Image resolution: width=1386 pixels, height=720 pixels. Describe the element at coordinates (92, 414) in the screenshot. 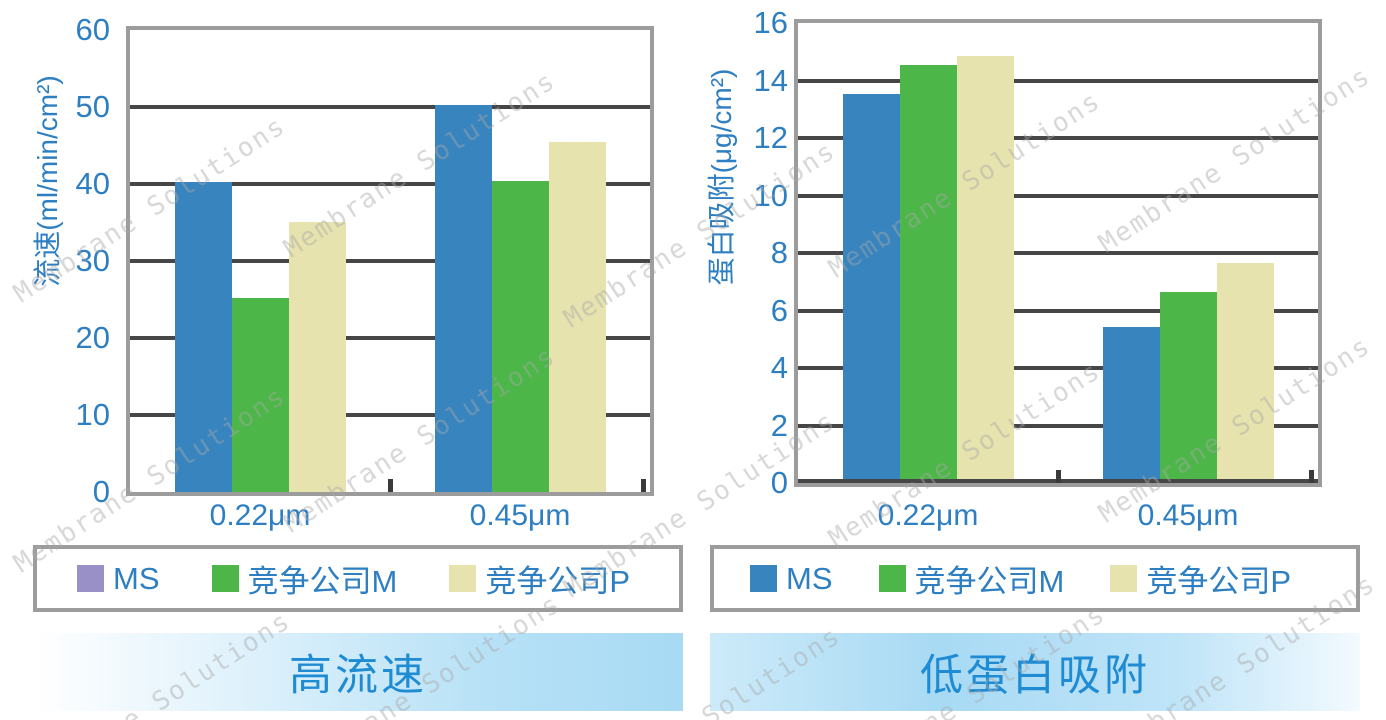

I see `flow-y-tick-label: 10` at that location.